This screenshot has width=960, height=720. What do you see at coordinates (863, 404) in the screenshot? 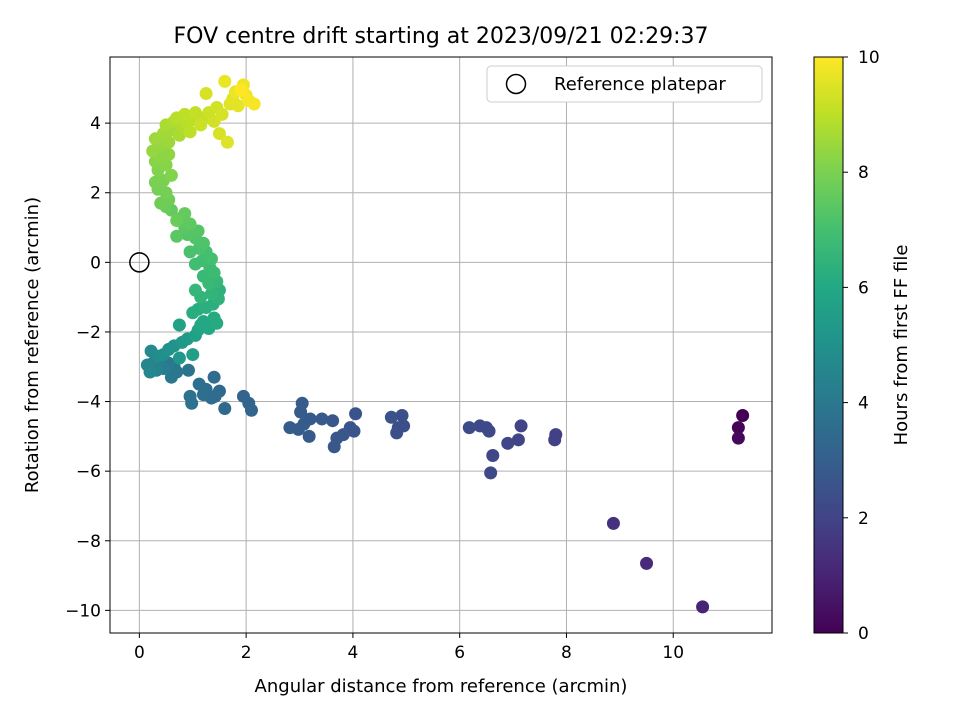
I see `colorbar-tick-label: 4` at bounding box center [863, 404].